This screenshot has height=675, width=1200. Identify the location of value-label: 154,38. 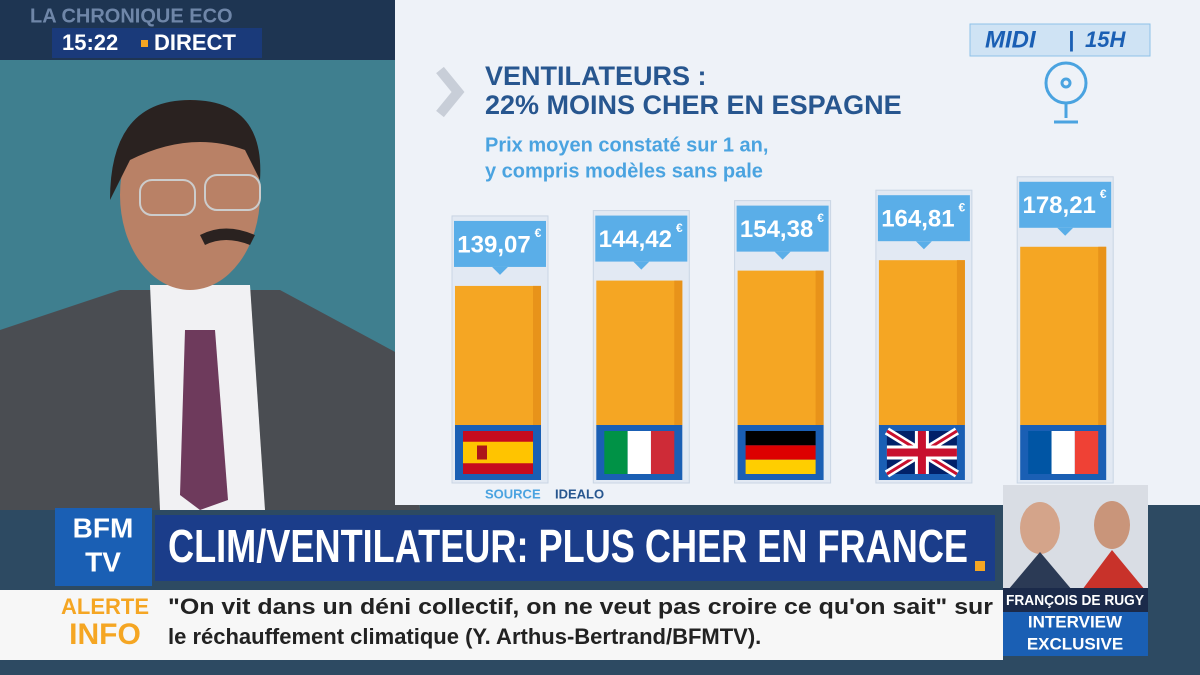
(776, 229).